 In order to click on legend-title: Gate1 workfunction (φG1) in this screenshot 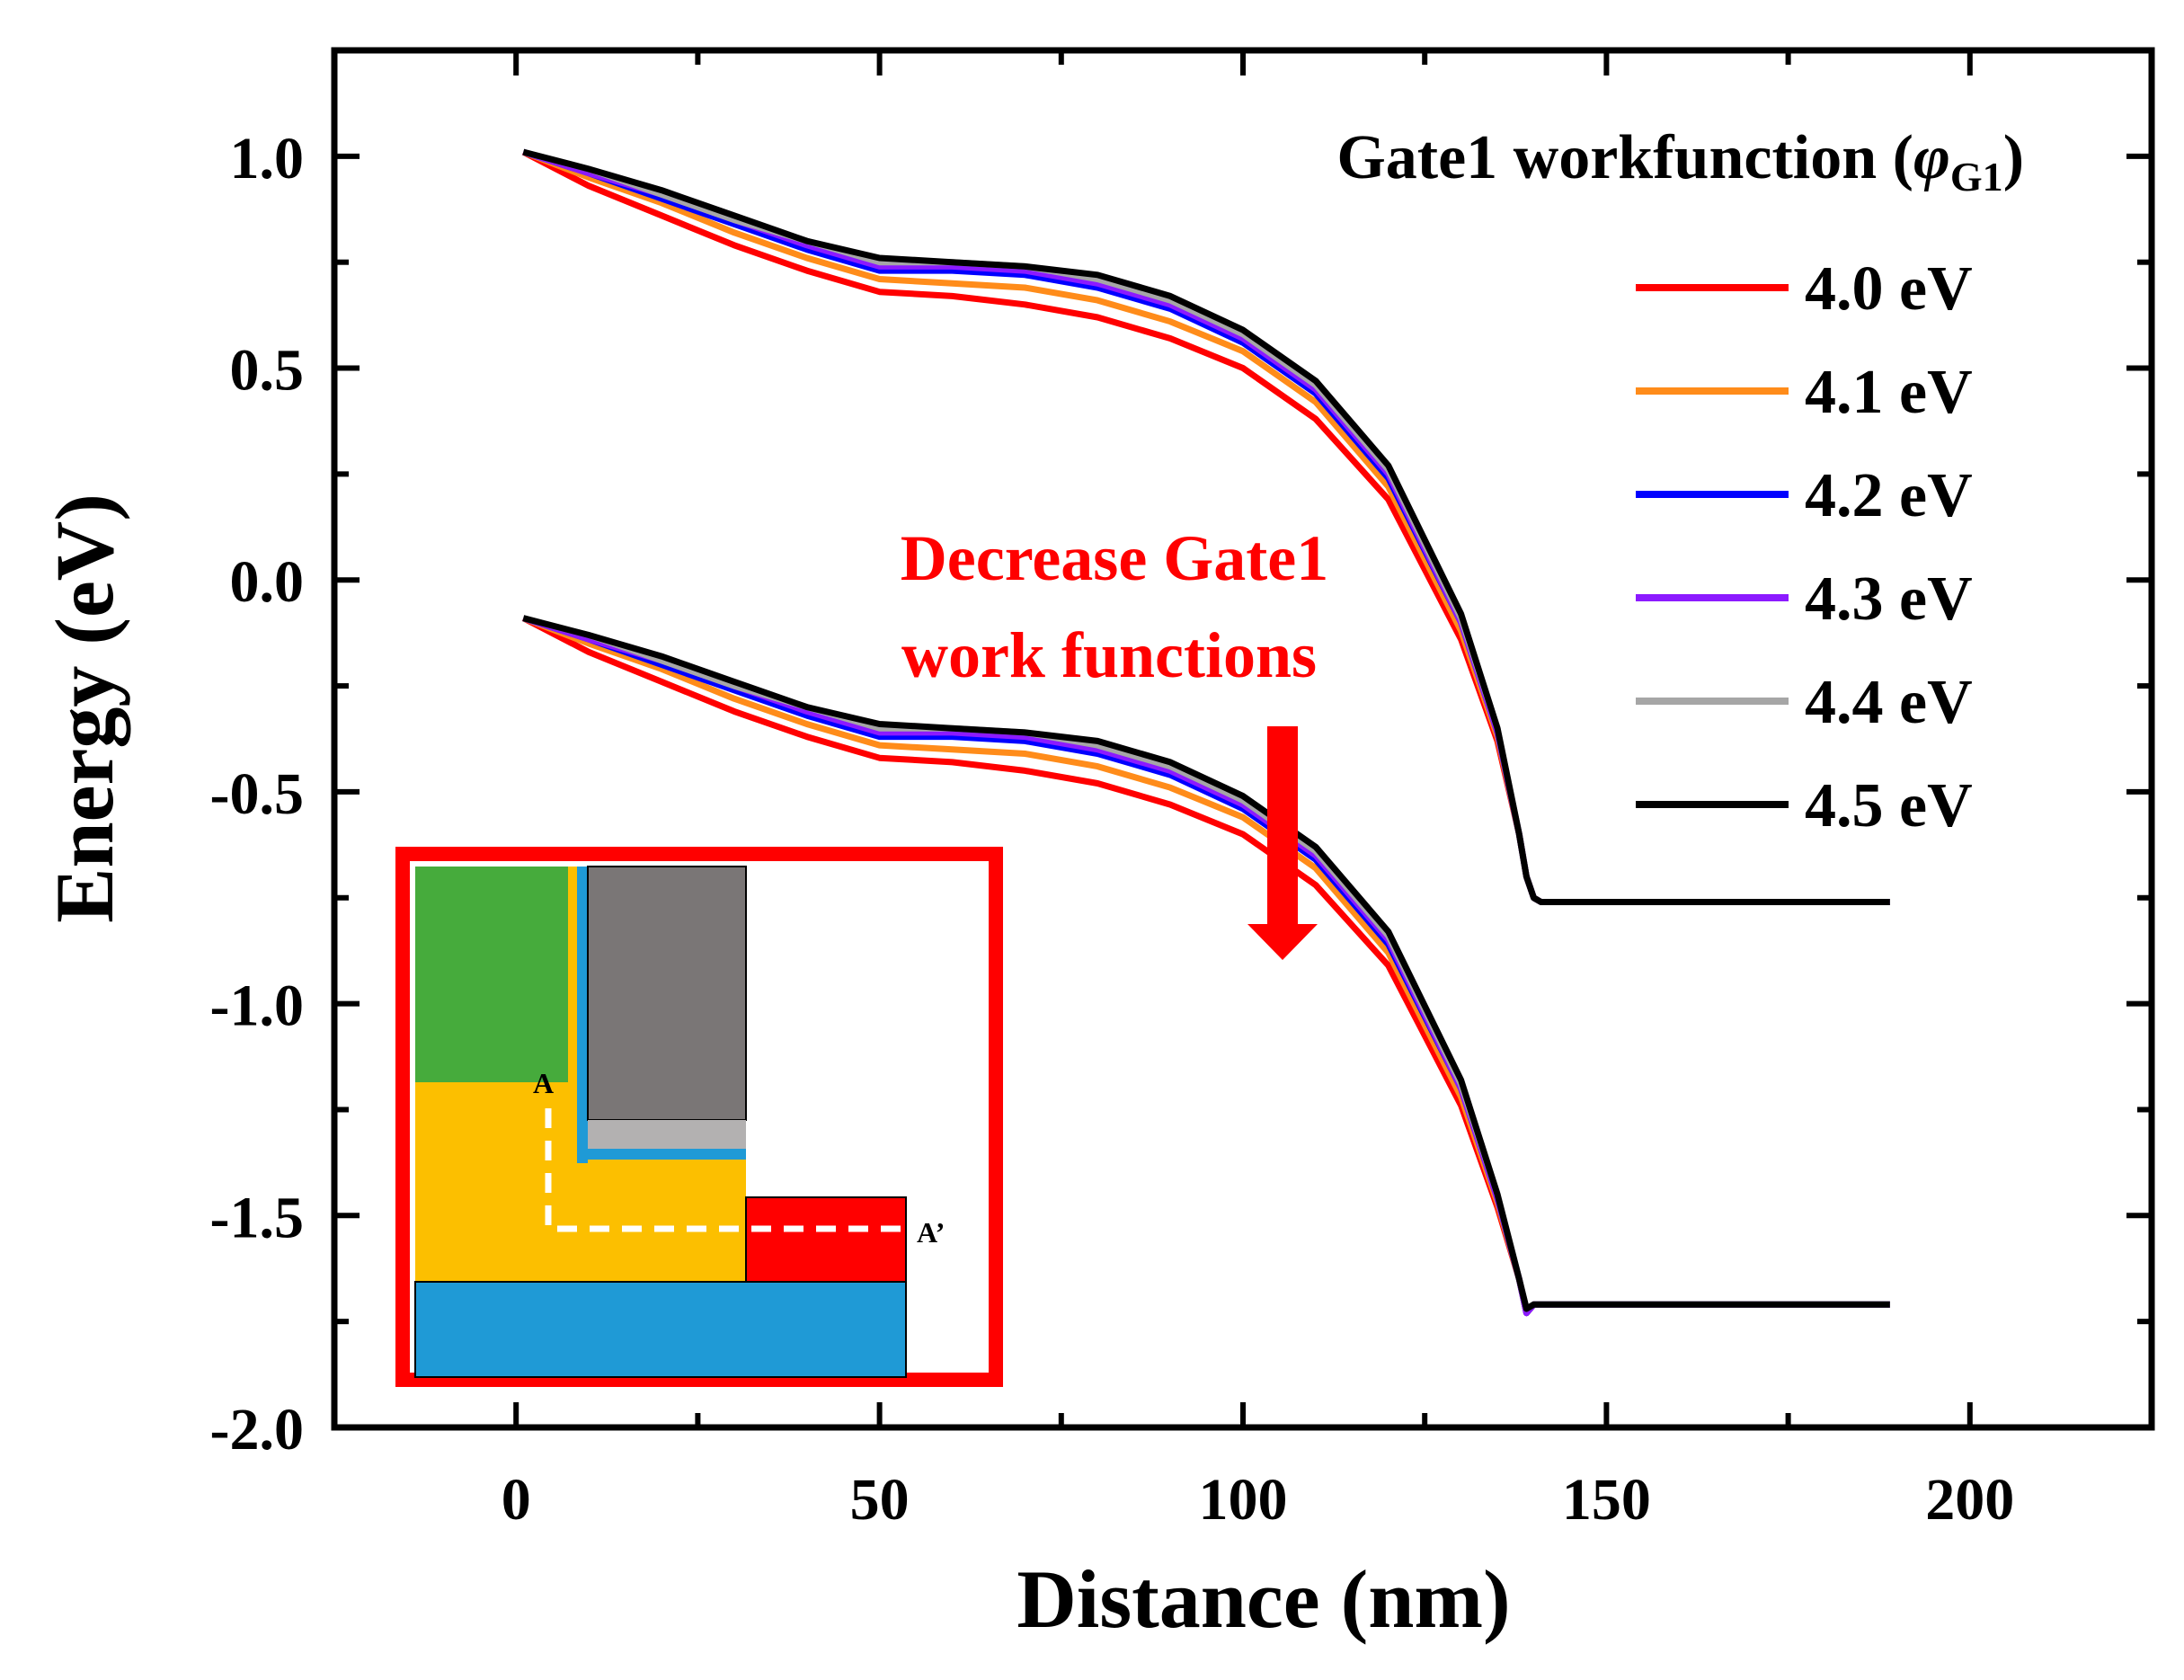, I will do `click(1680, 161)`.